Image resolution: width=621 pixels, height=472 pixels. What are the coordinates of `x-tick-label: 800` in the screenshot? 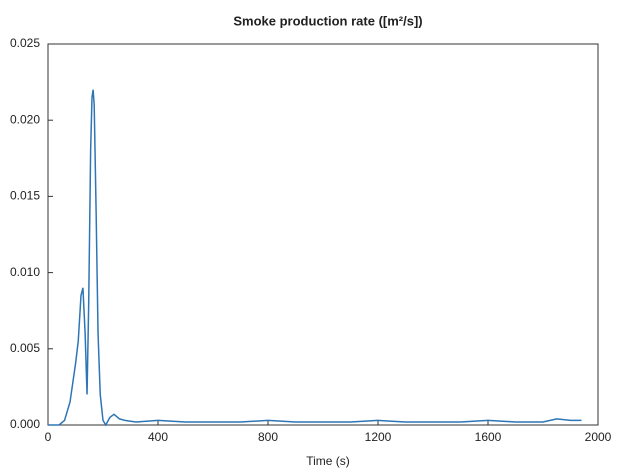 It's located at (268, 437).